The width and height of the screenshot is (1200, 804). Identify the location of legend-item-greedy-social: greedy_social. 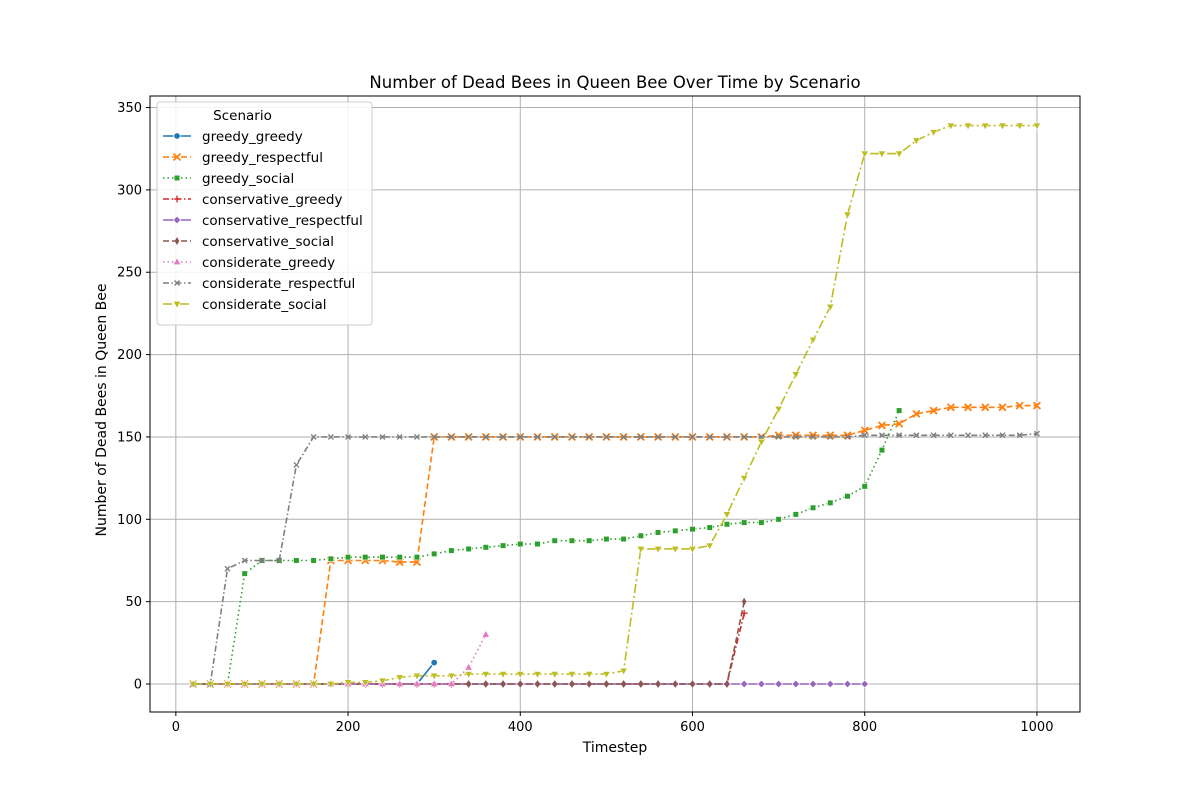
(228, 179).